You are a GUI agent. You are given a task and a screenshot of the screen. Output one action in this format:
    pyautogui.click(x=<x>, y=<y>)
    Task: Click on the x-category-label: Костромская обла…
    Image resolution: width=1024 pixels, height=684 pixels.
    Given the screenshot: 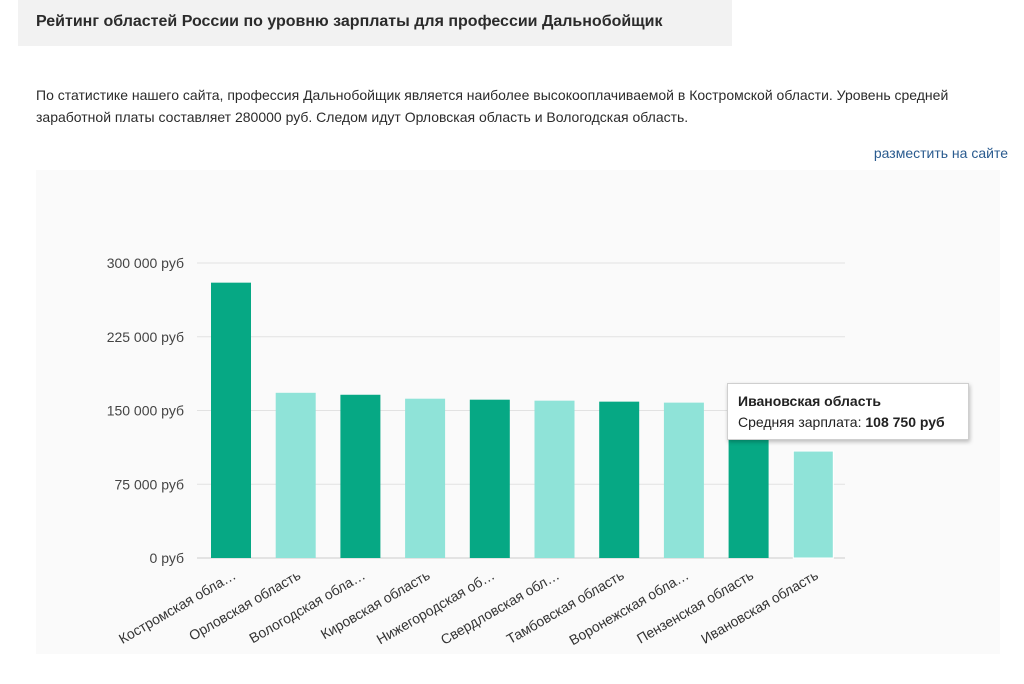 What is the action you would take?
    pyautogui.click(x=177, y=607)
    